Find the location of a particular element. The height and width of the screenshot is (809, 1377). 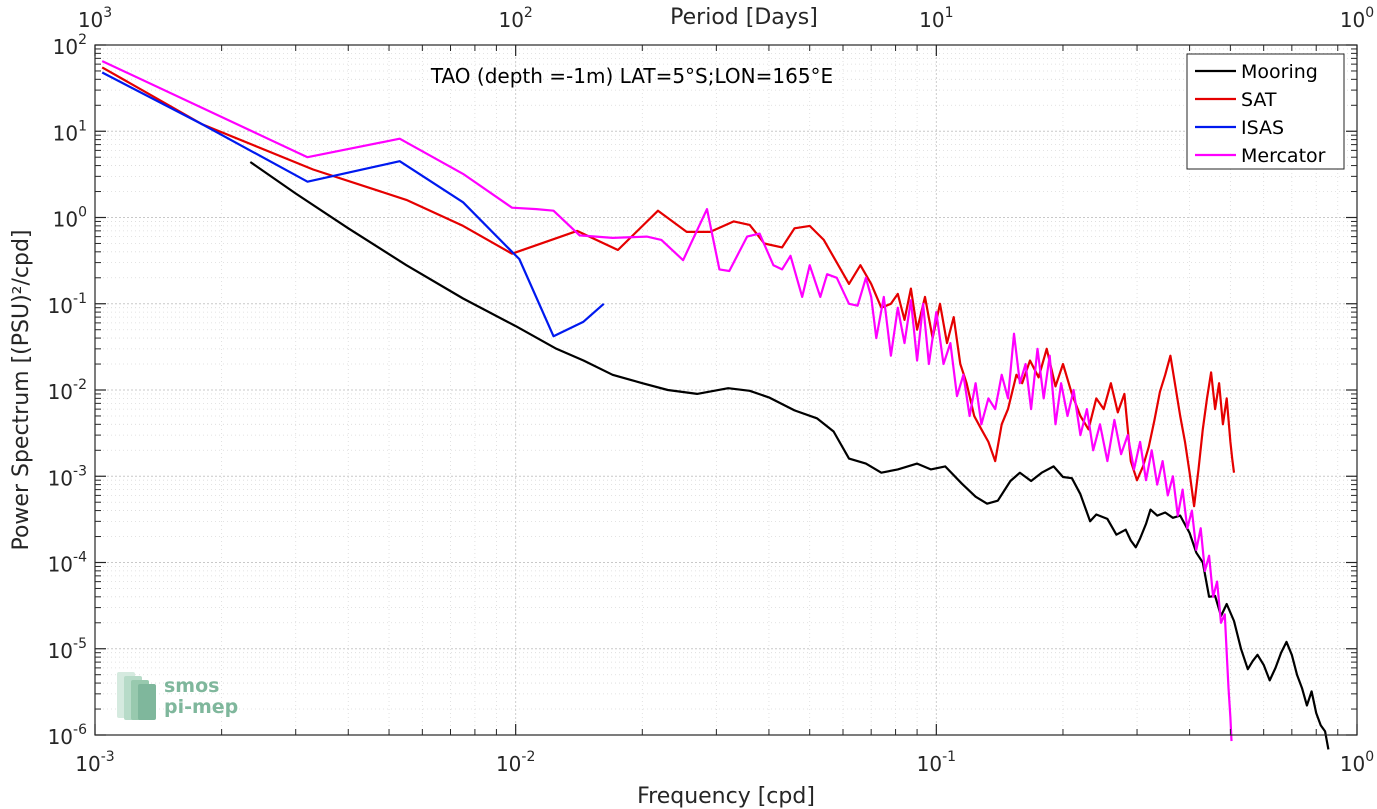

top-tick-label: 10³ is located at coordinates (95, 18).